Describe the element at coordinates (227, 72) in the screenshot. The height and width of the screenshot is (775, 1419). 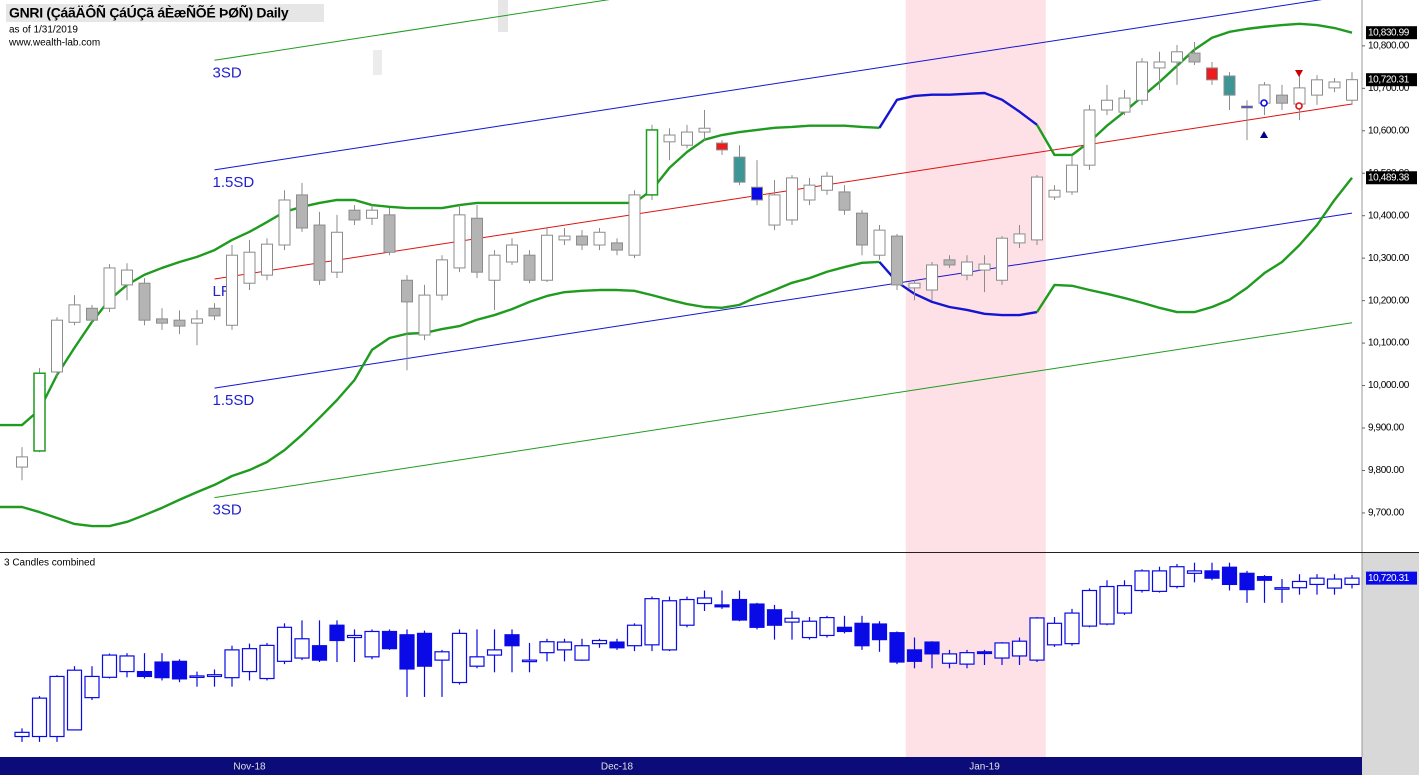
I see `channel-label: 3SD` at that location.